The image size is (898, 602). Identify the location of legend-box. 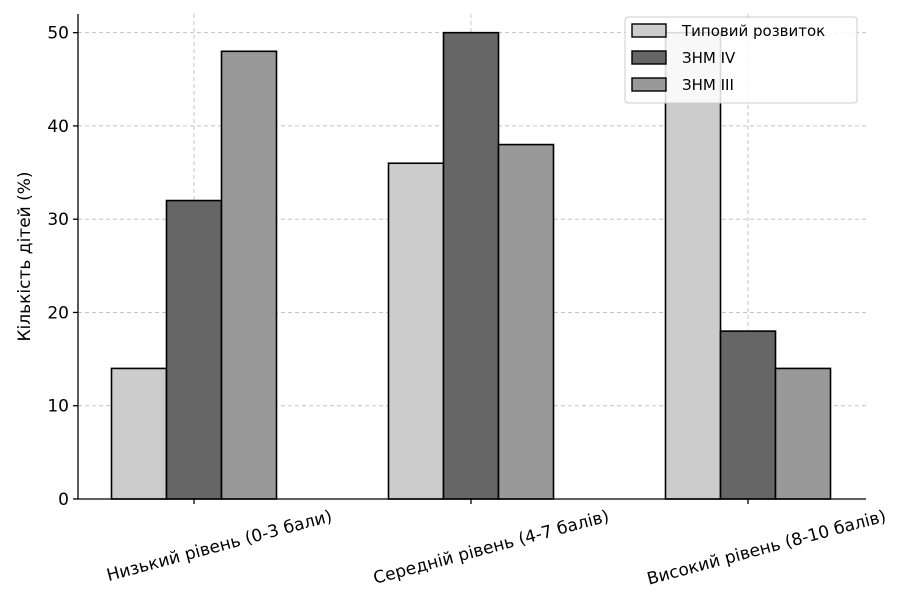
(741, 60).